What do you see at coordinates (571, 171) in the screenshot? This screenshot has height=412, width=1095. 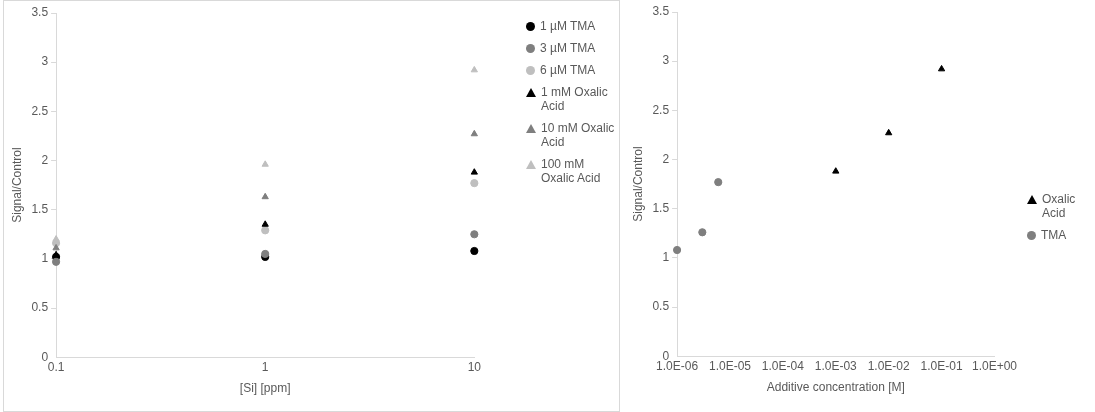 I see `legend-label: 100 mM Oxalic Acid` at bounding box center [571, 171].